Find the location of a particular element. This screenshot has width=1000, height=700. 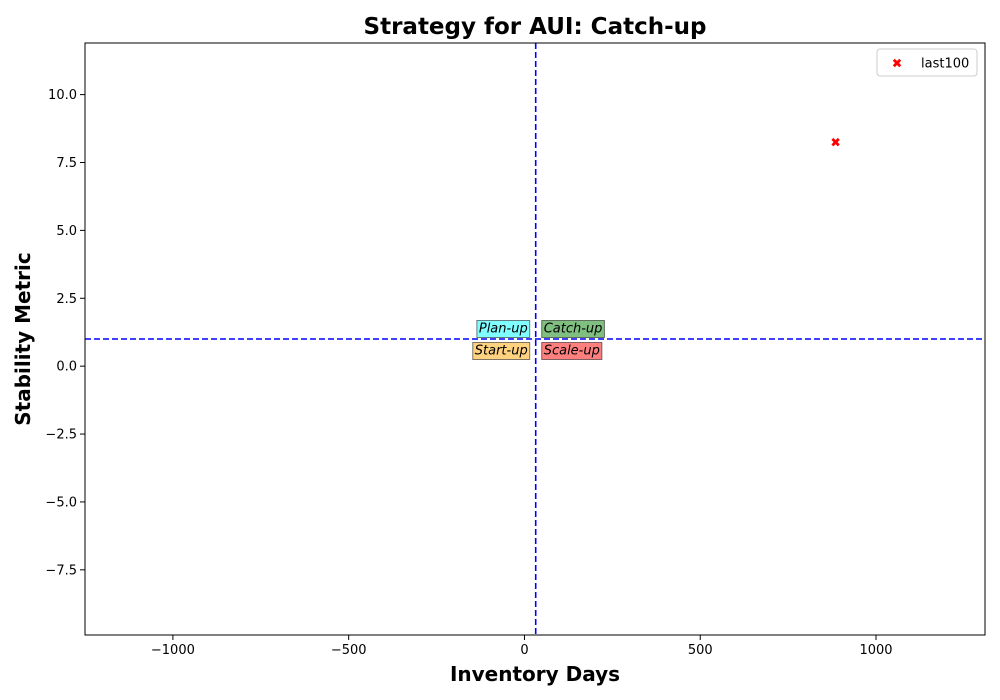

x-tick-label: 500 is located at coordinates (700, 650).